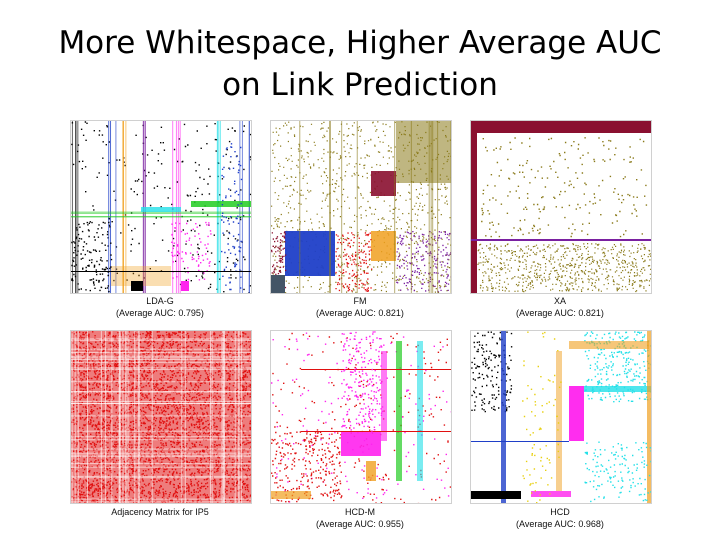 This screenshot has height=540, width=720. Describe the element at coordinates (160, 301) in the screenshot. I see `caption-label: LDA-G` at that location.